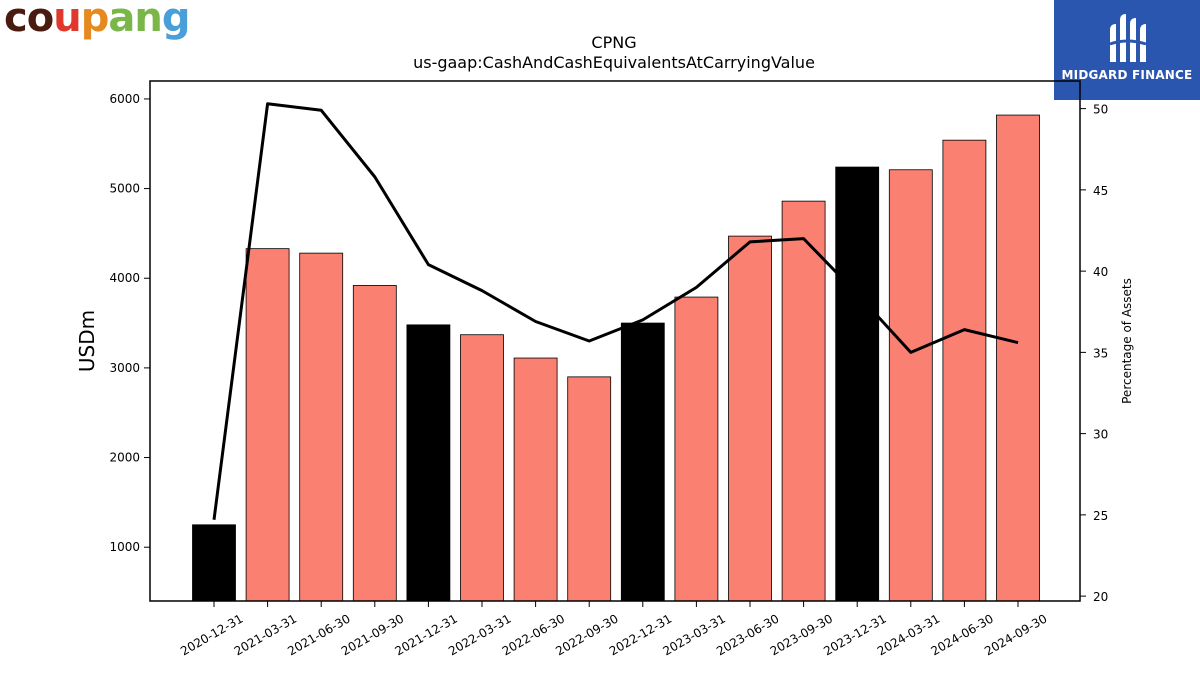 Image resolution: width=1200 pixels, height=675 pixels. What do you see at coordinates (1128, 38) in the screenshot?
I see `midgard-logo-icon` at bounding box center [1128, 38].